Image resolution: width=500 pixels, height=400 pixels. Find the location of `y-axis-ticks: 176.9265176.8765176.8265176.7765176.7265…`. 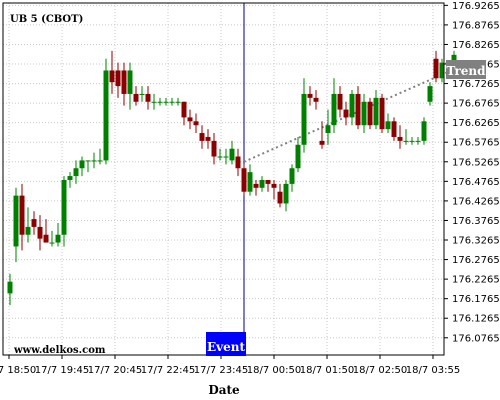

y-axis-ticks: 176.9265176.8765176.8265176.7765176.7265… is located at coordinates (472, 172).